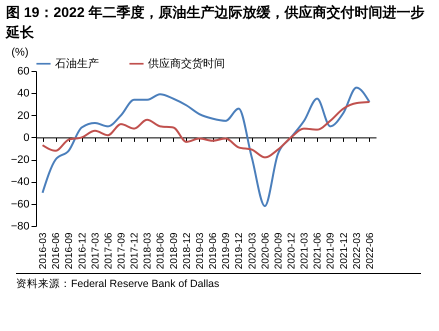  Describe the element at coordinates (77, 63) in the screenshot. I see `legend-label: 石油生产` at that location.